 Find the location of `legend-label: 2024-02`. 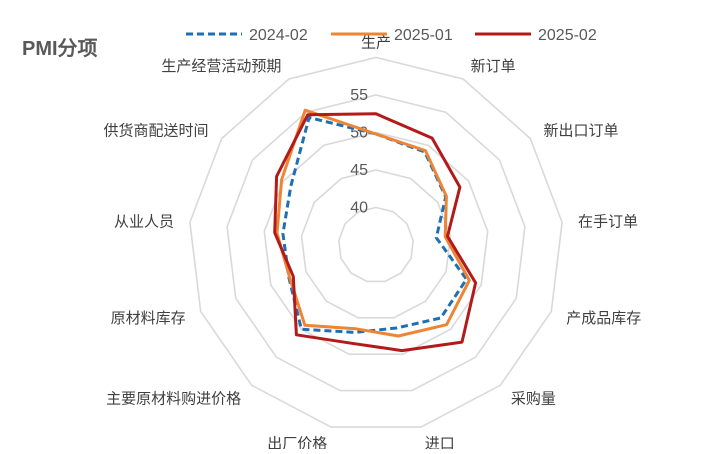

legend-label: 2024-02 is located at coordinates (278, 35).